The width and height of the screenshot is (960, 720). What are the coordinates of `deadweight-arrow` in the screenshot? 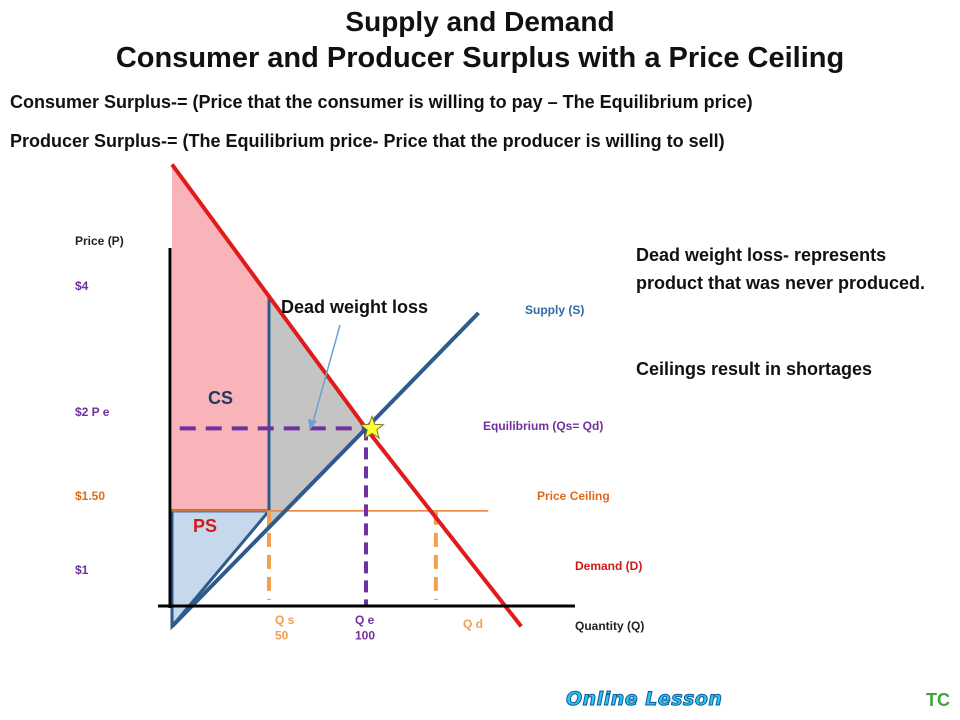 It's located at (326, 373).